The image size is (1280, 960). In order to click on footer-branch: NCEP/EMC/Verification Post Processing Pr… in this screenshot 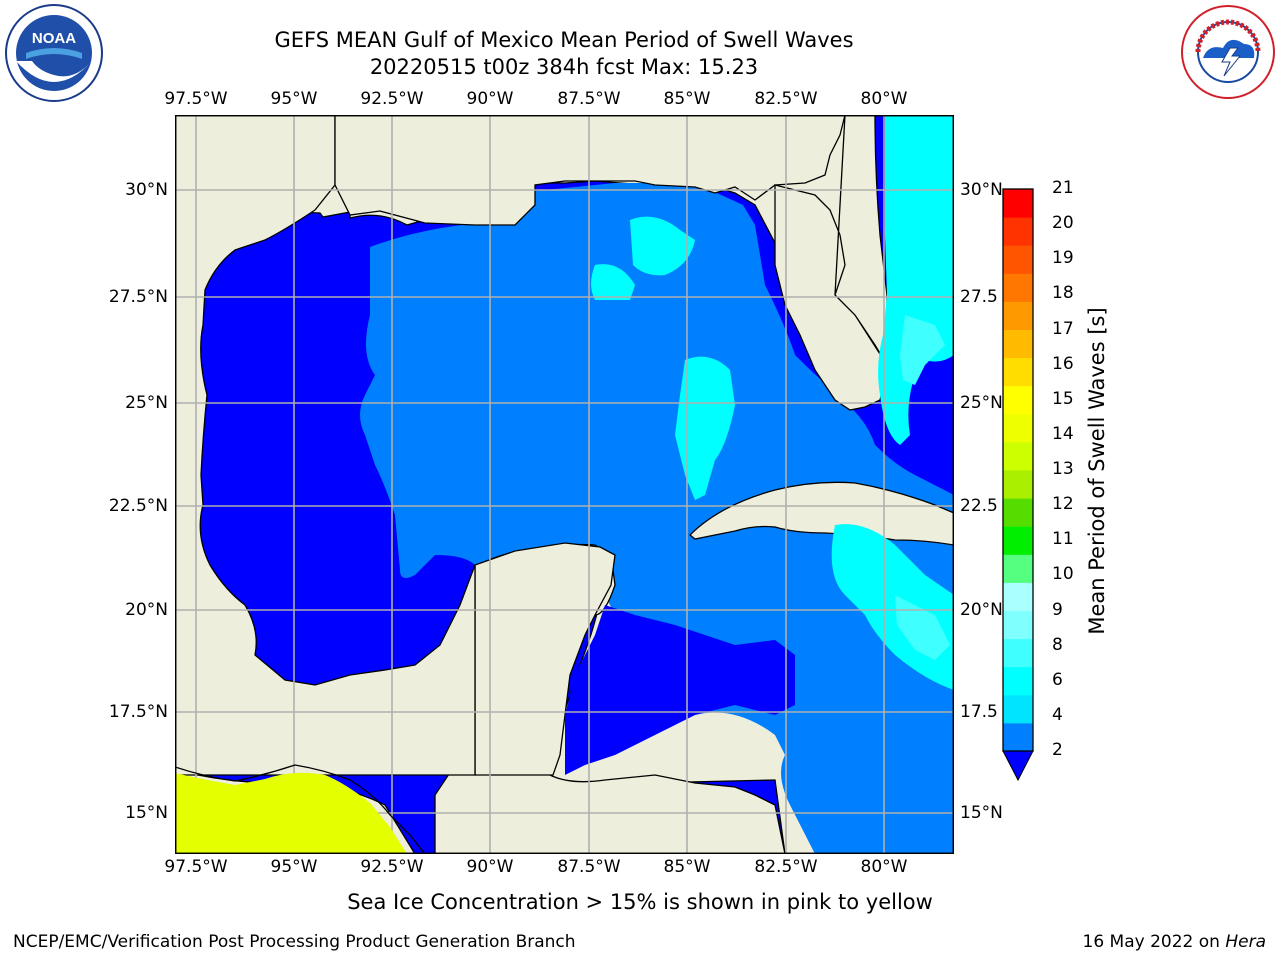, I will do `click(294, 942)`.